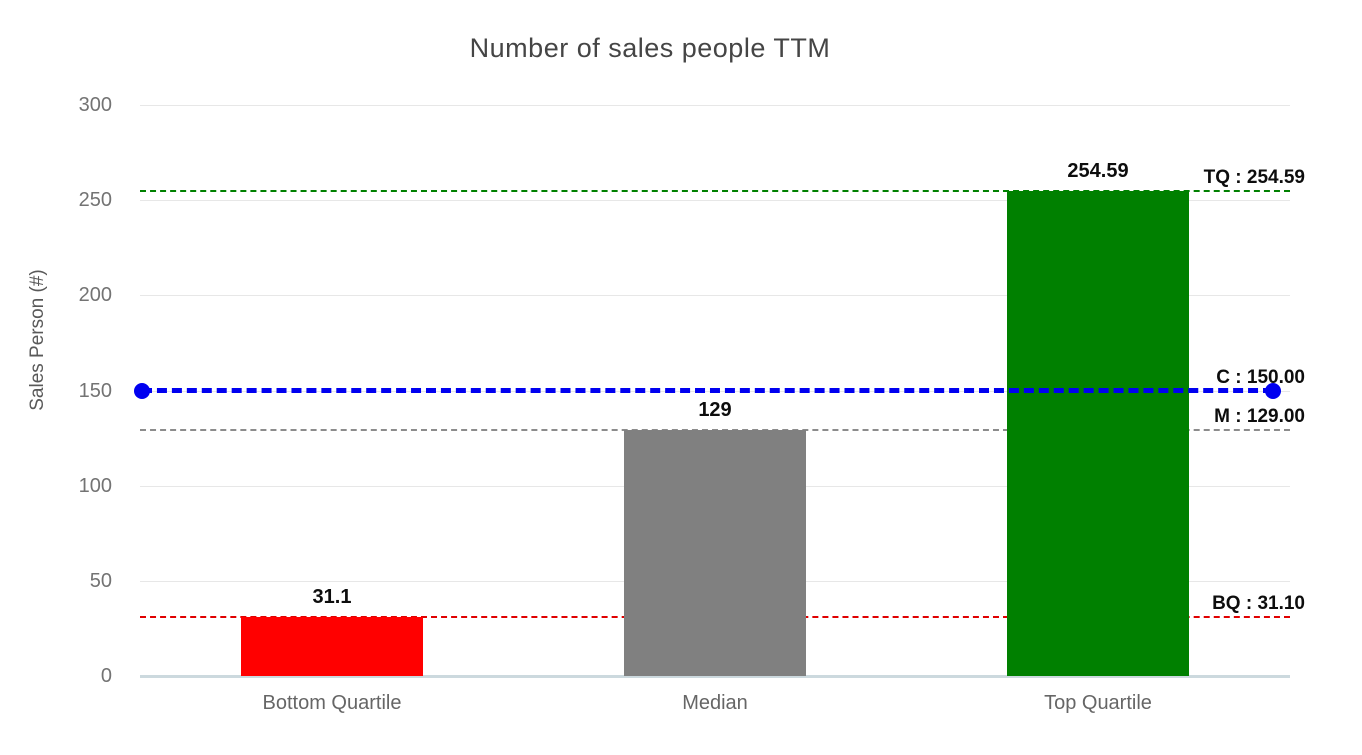  Describe the element at coordinates (715, 191) in the screenshot. I see `ref-line-tq` at that location.